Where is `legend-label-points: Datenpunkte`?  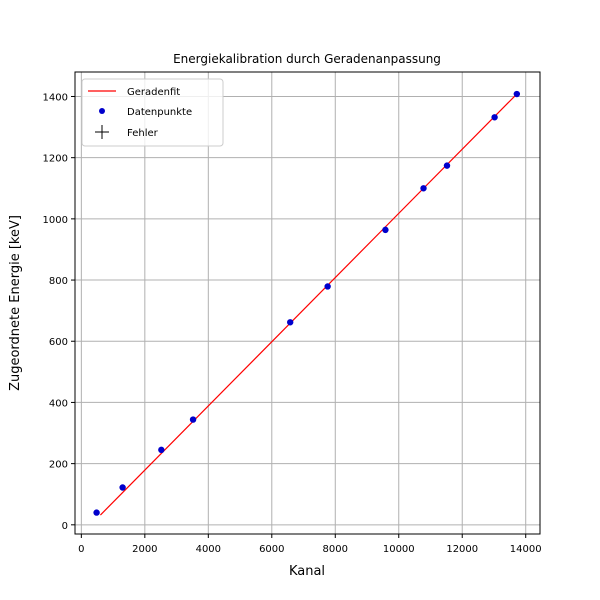 legend-label-points: Datenpunkte is located at coordinates (159, 112).